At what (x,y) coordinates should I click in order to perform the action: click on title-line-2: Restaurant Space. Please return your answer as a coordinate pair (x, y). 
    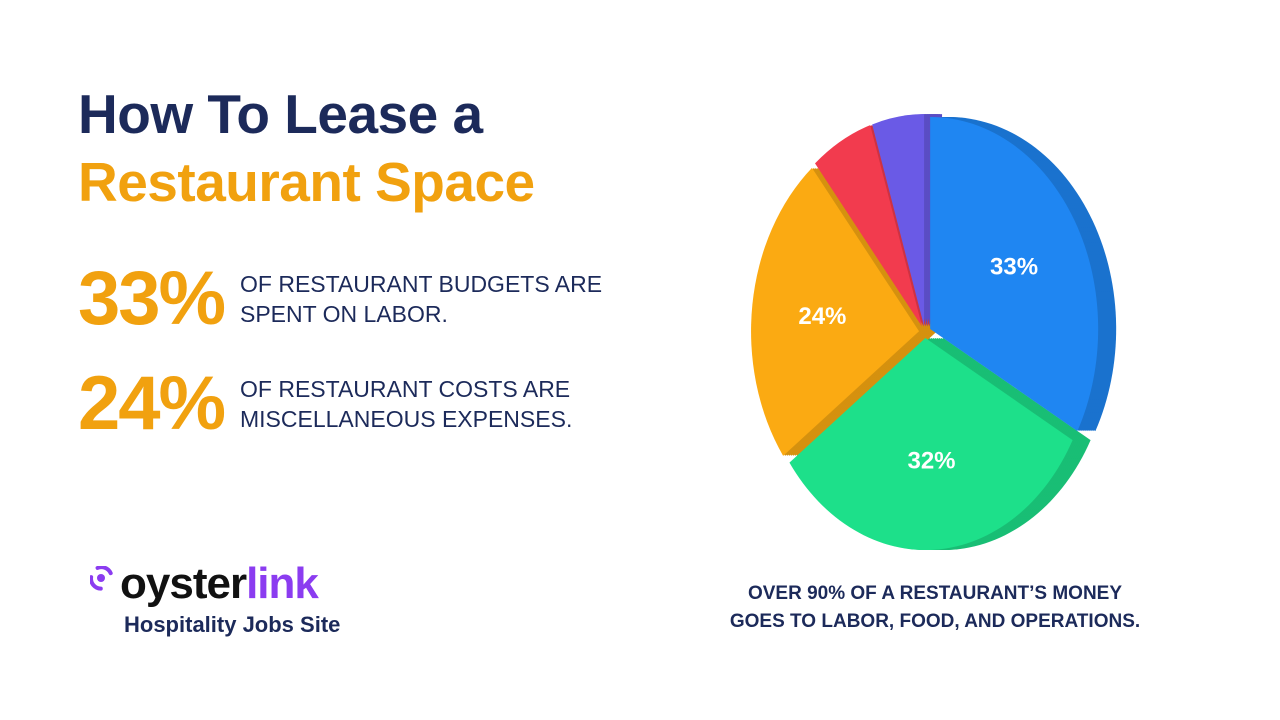
    Looking at the image, I should click on (306, 182).